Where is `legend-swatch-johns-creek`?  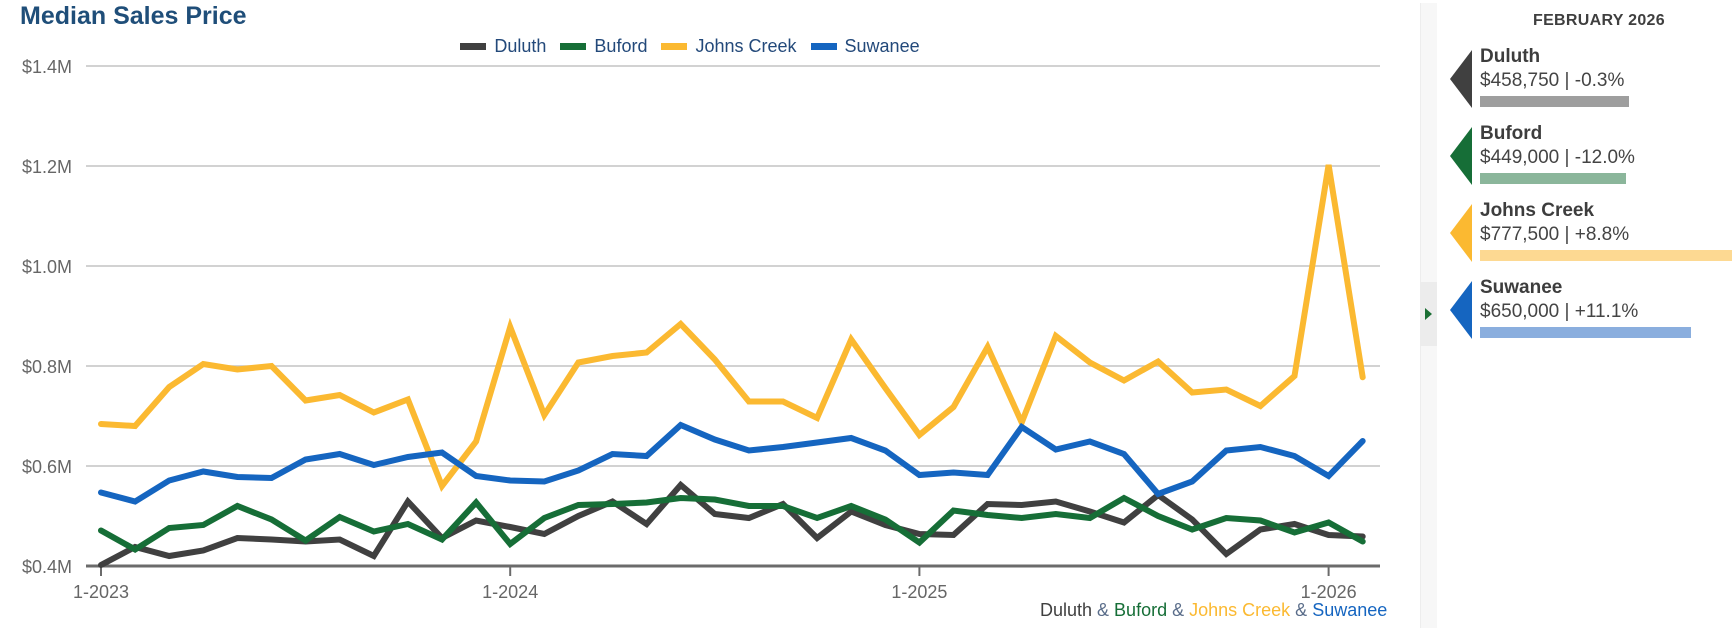 legend-swatch-johns-creek is located at coordinates (674, 46).